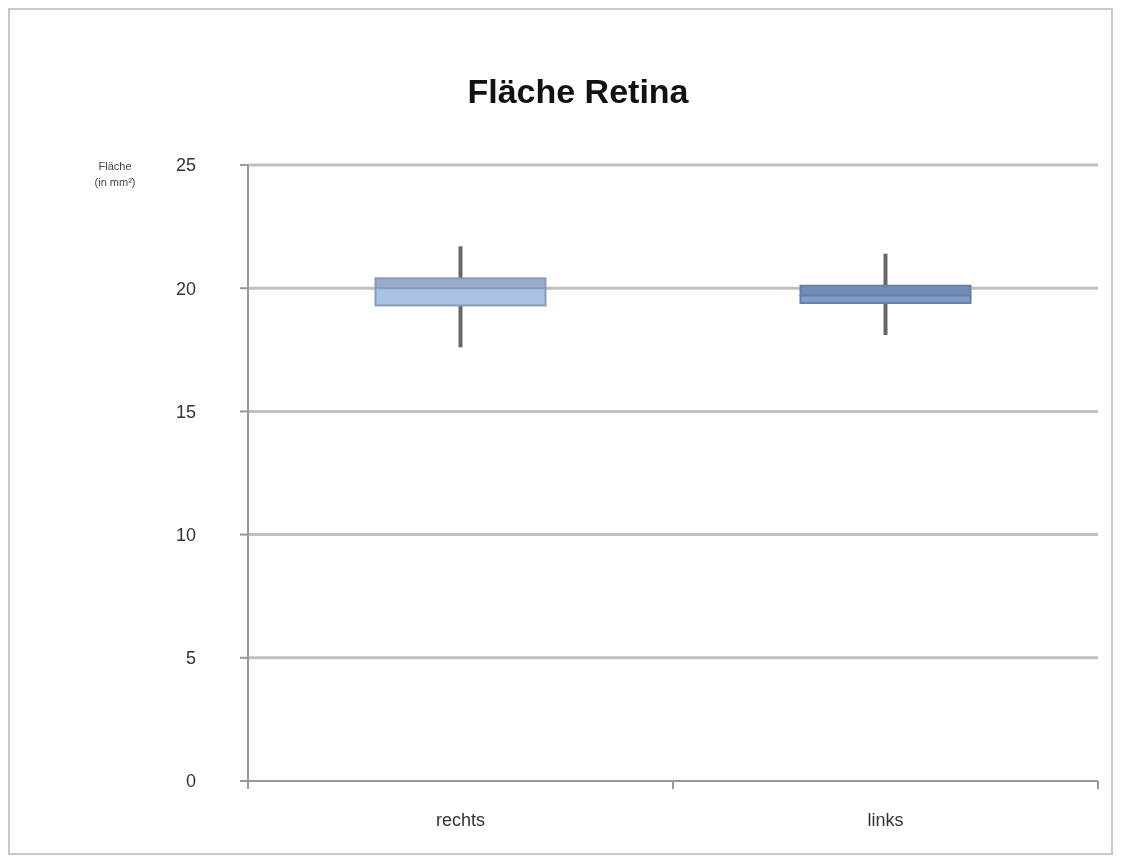 The width and height of the screenshot is (1121, 863). Describe the element at coordinates (185, 165) in the screenshot. I see `y-tick-label: 25` at that location.